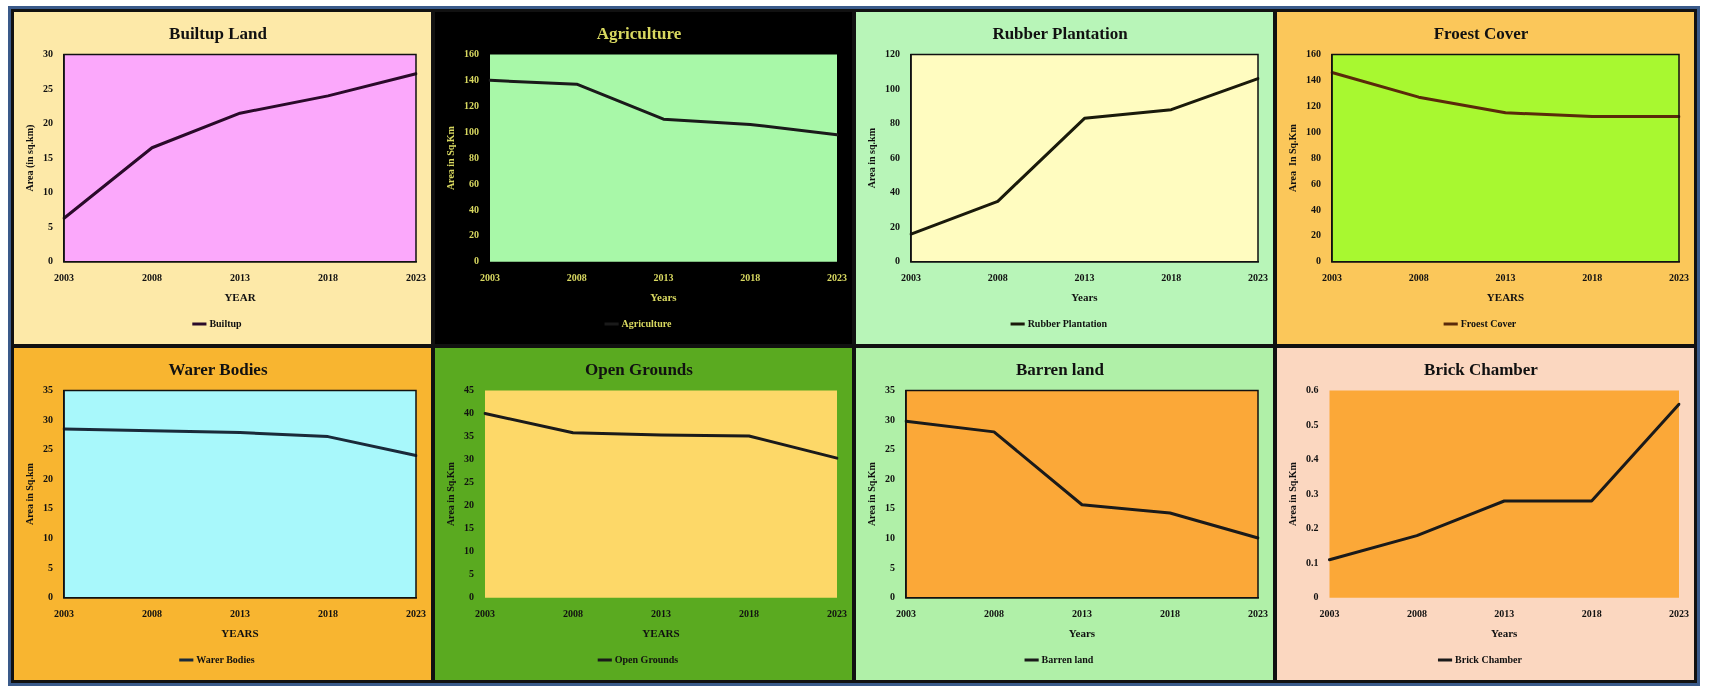 Image resolution: width=1712 pixels, height=693 pixels. Describe the element at coordinates (471, 53) in the screenshot. I see `y-tick-label: 160` at that location.